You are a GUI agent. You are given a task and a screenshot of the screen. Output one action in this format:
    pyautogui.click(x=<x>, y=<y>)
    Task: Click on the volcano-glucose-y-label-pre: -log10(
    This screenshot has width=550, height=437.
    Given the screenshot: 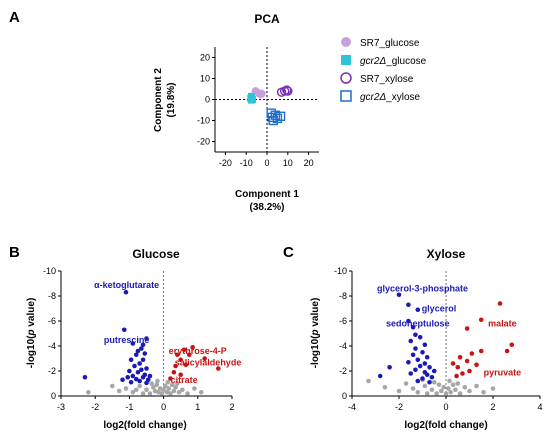 What is the action you would take?
    pyautogui.click(x=31, y=351)
    